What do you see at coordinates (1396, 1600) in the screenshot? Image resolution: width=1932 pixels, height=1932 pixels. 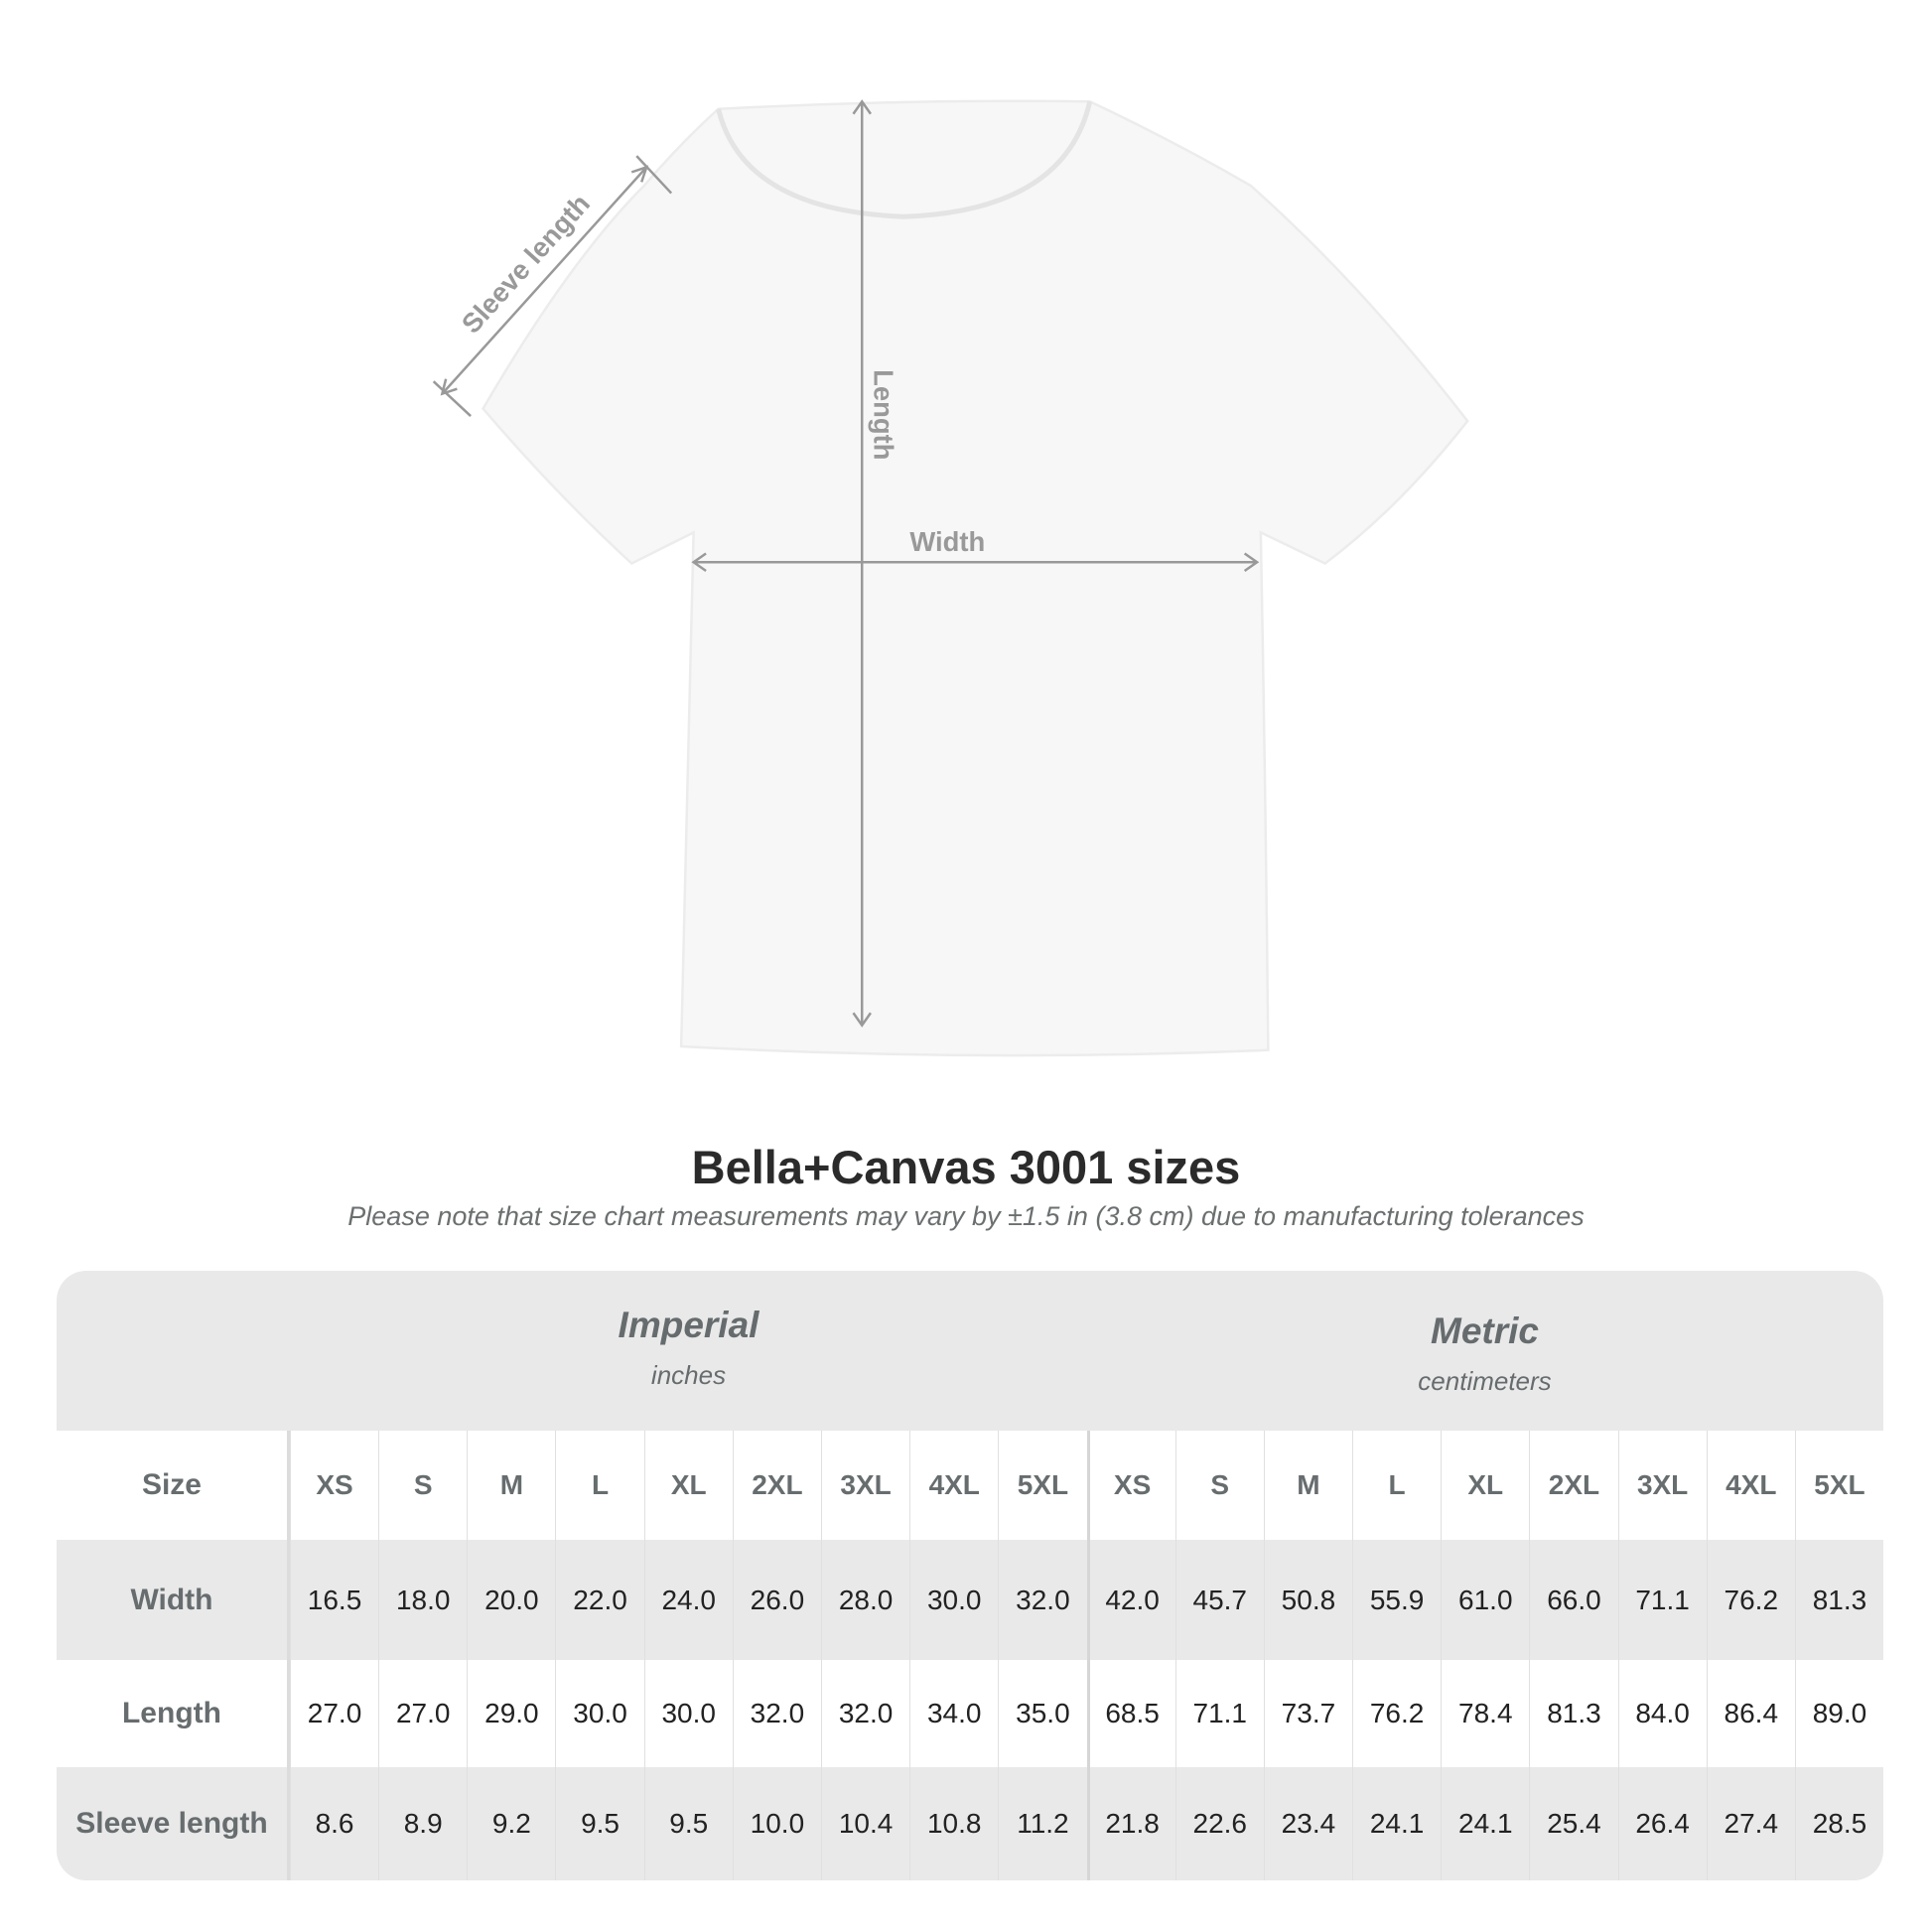 I see `metric-value-cell: 55.9` at bounding box center [1396, 1600].